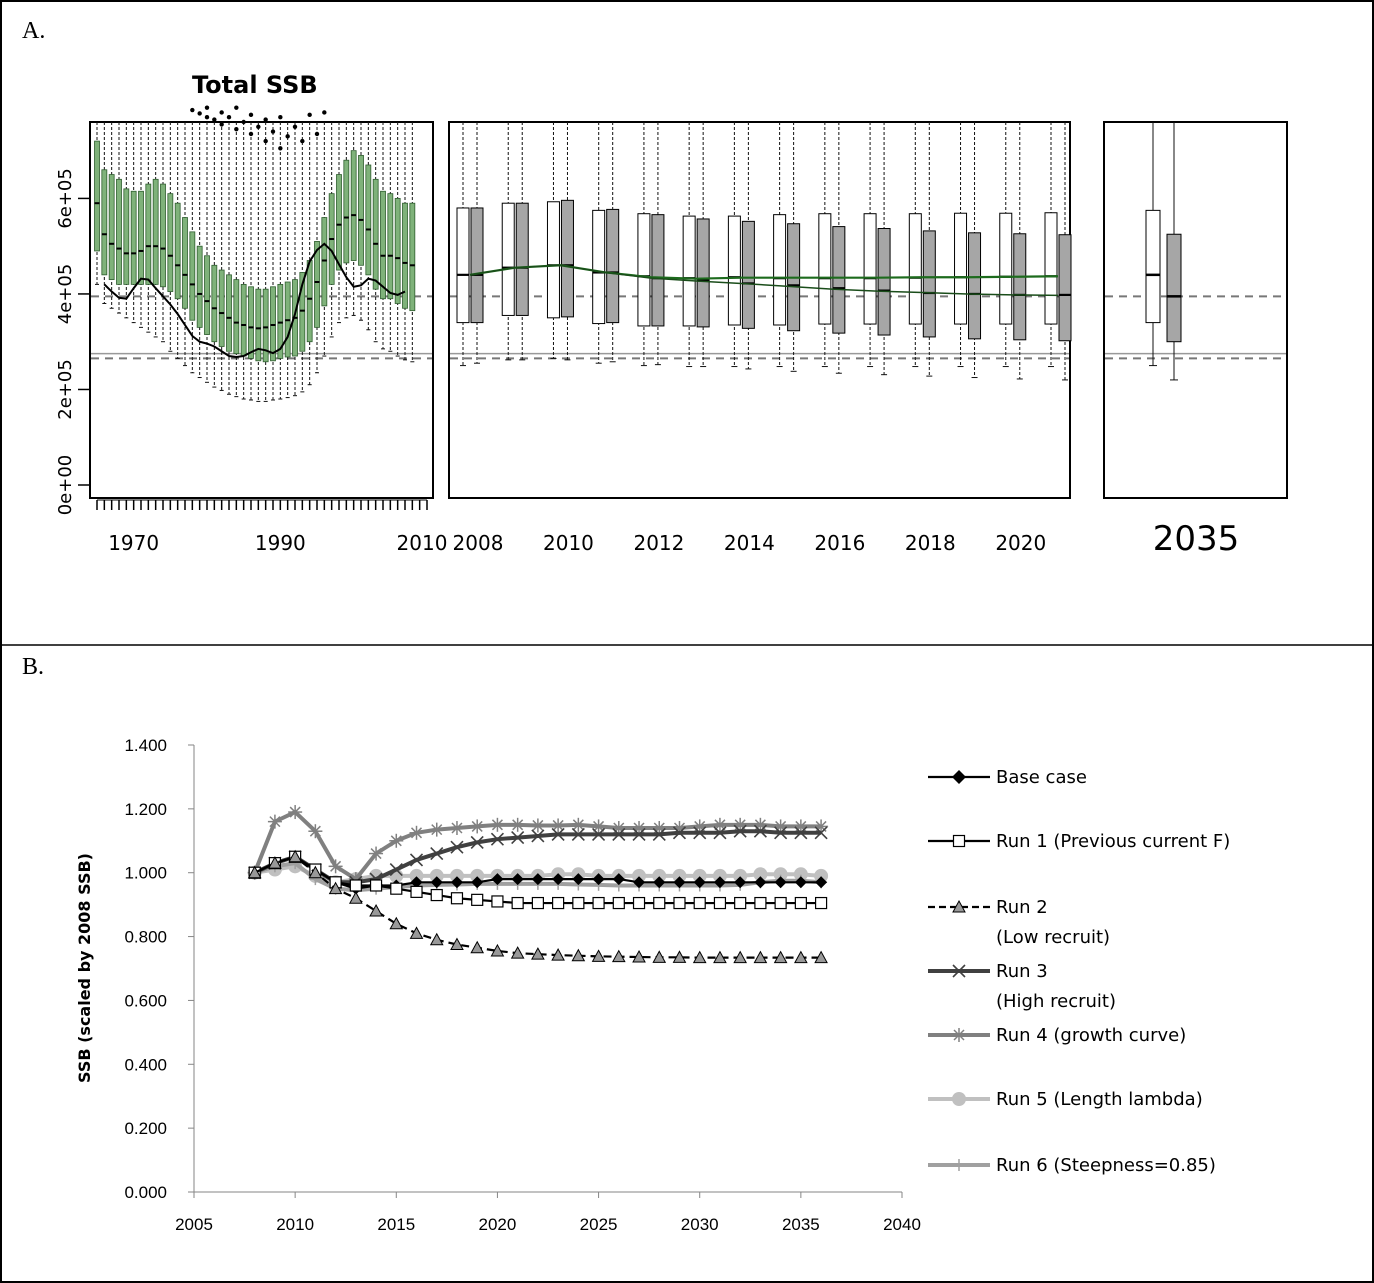 The image size is (1374, 1283). What do you see at coordinates (145, 745) in the screenshot?
I see `b-y-tick-label: 1.400` at bounding box center [145, 745].